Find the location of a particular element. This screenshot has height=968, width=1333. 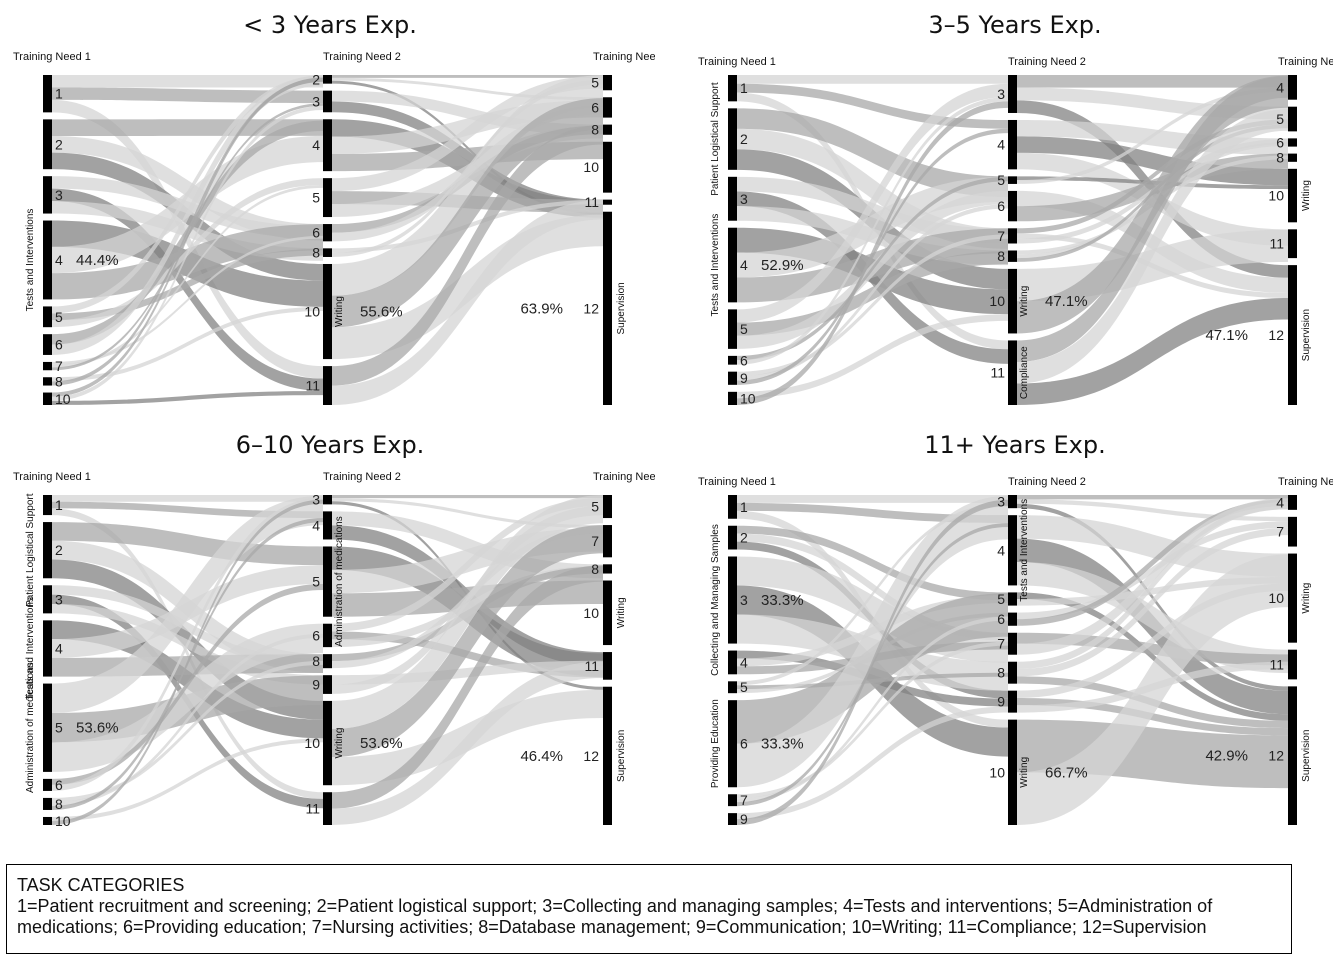

flows is located at coordinates (327, 240).